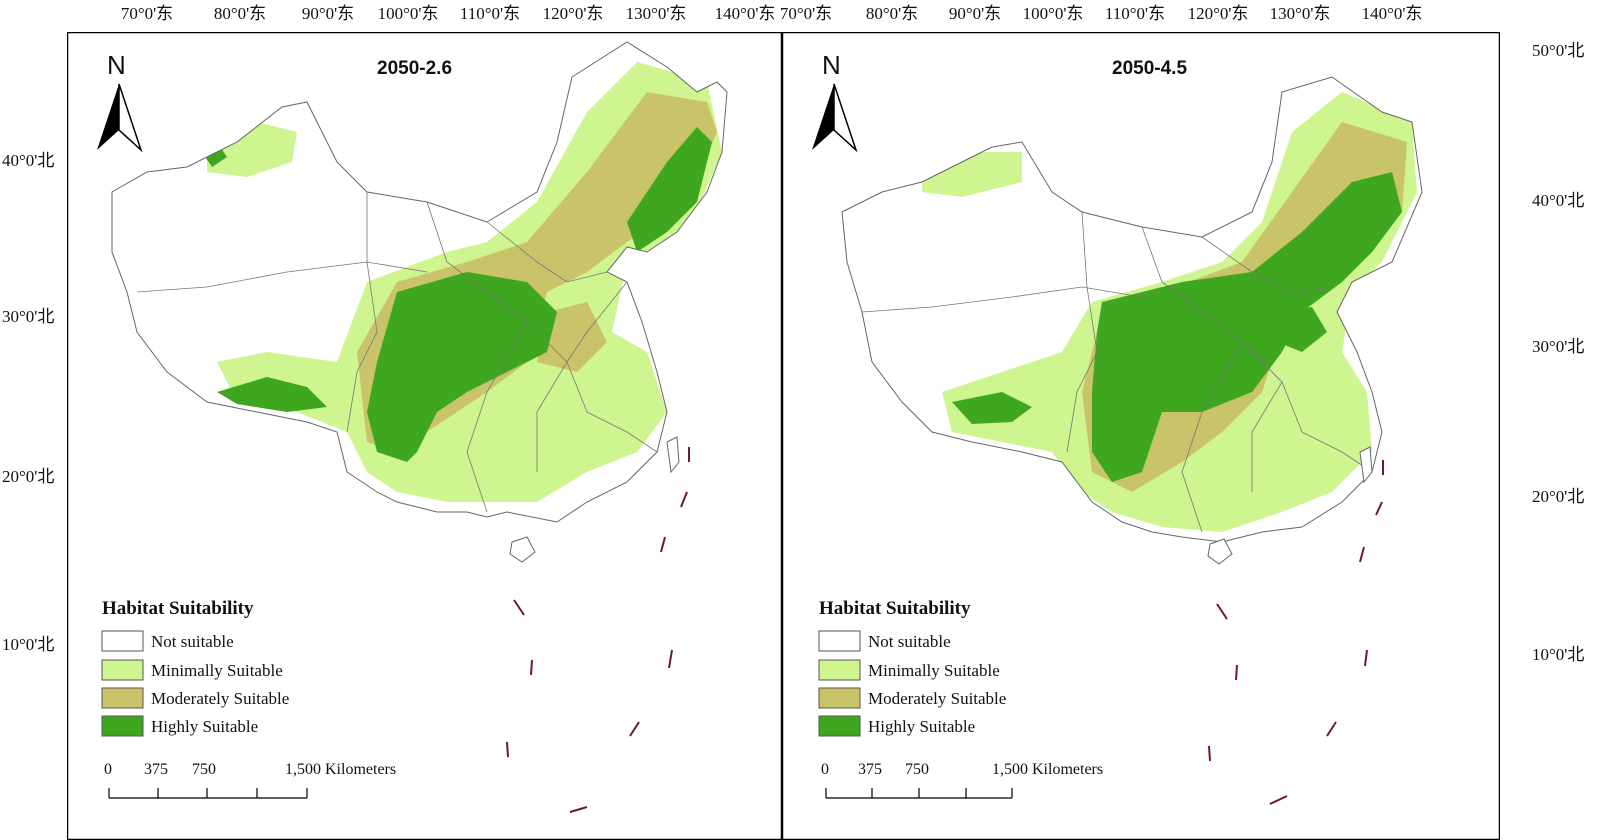 This screenshot has width=1600, height=840. What do you see at coordinates (1558, 50) in the screenshot?
I see `lat-label: 50°0'北` at bounding box center [1558, 50].